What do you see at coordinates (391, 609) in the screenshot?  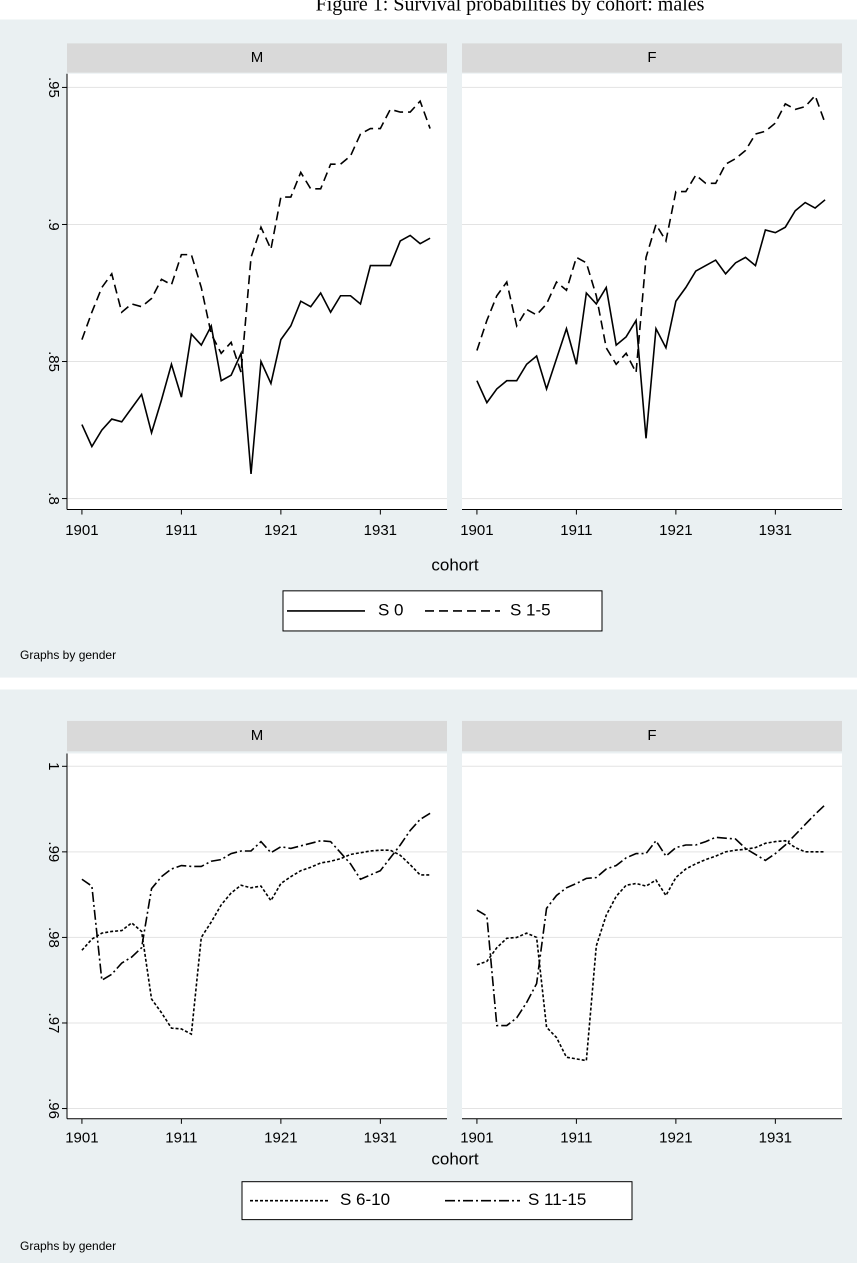 I see `legend-label: S 0` at bounding box center [391, 609].